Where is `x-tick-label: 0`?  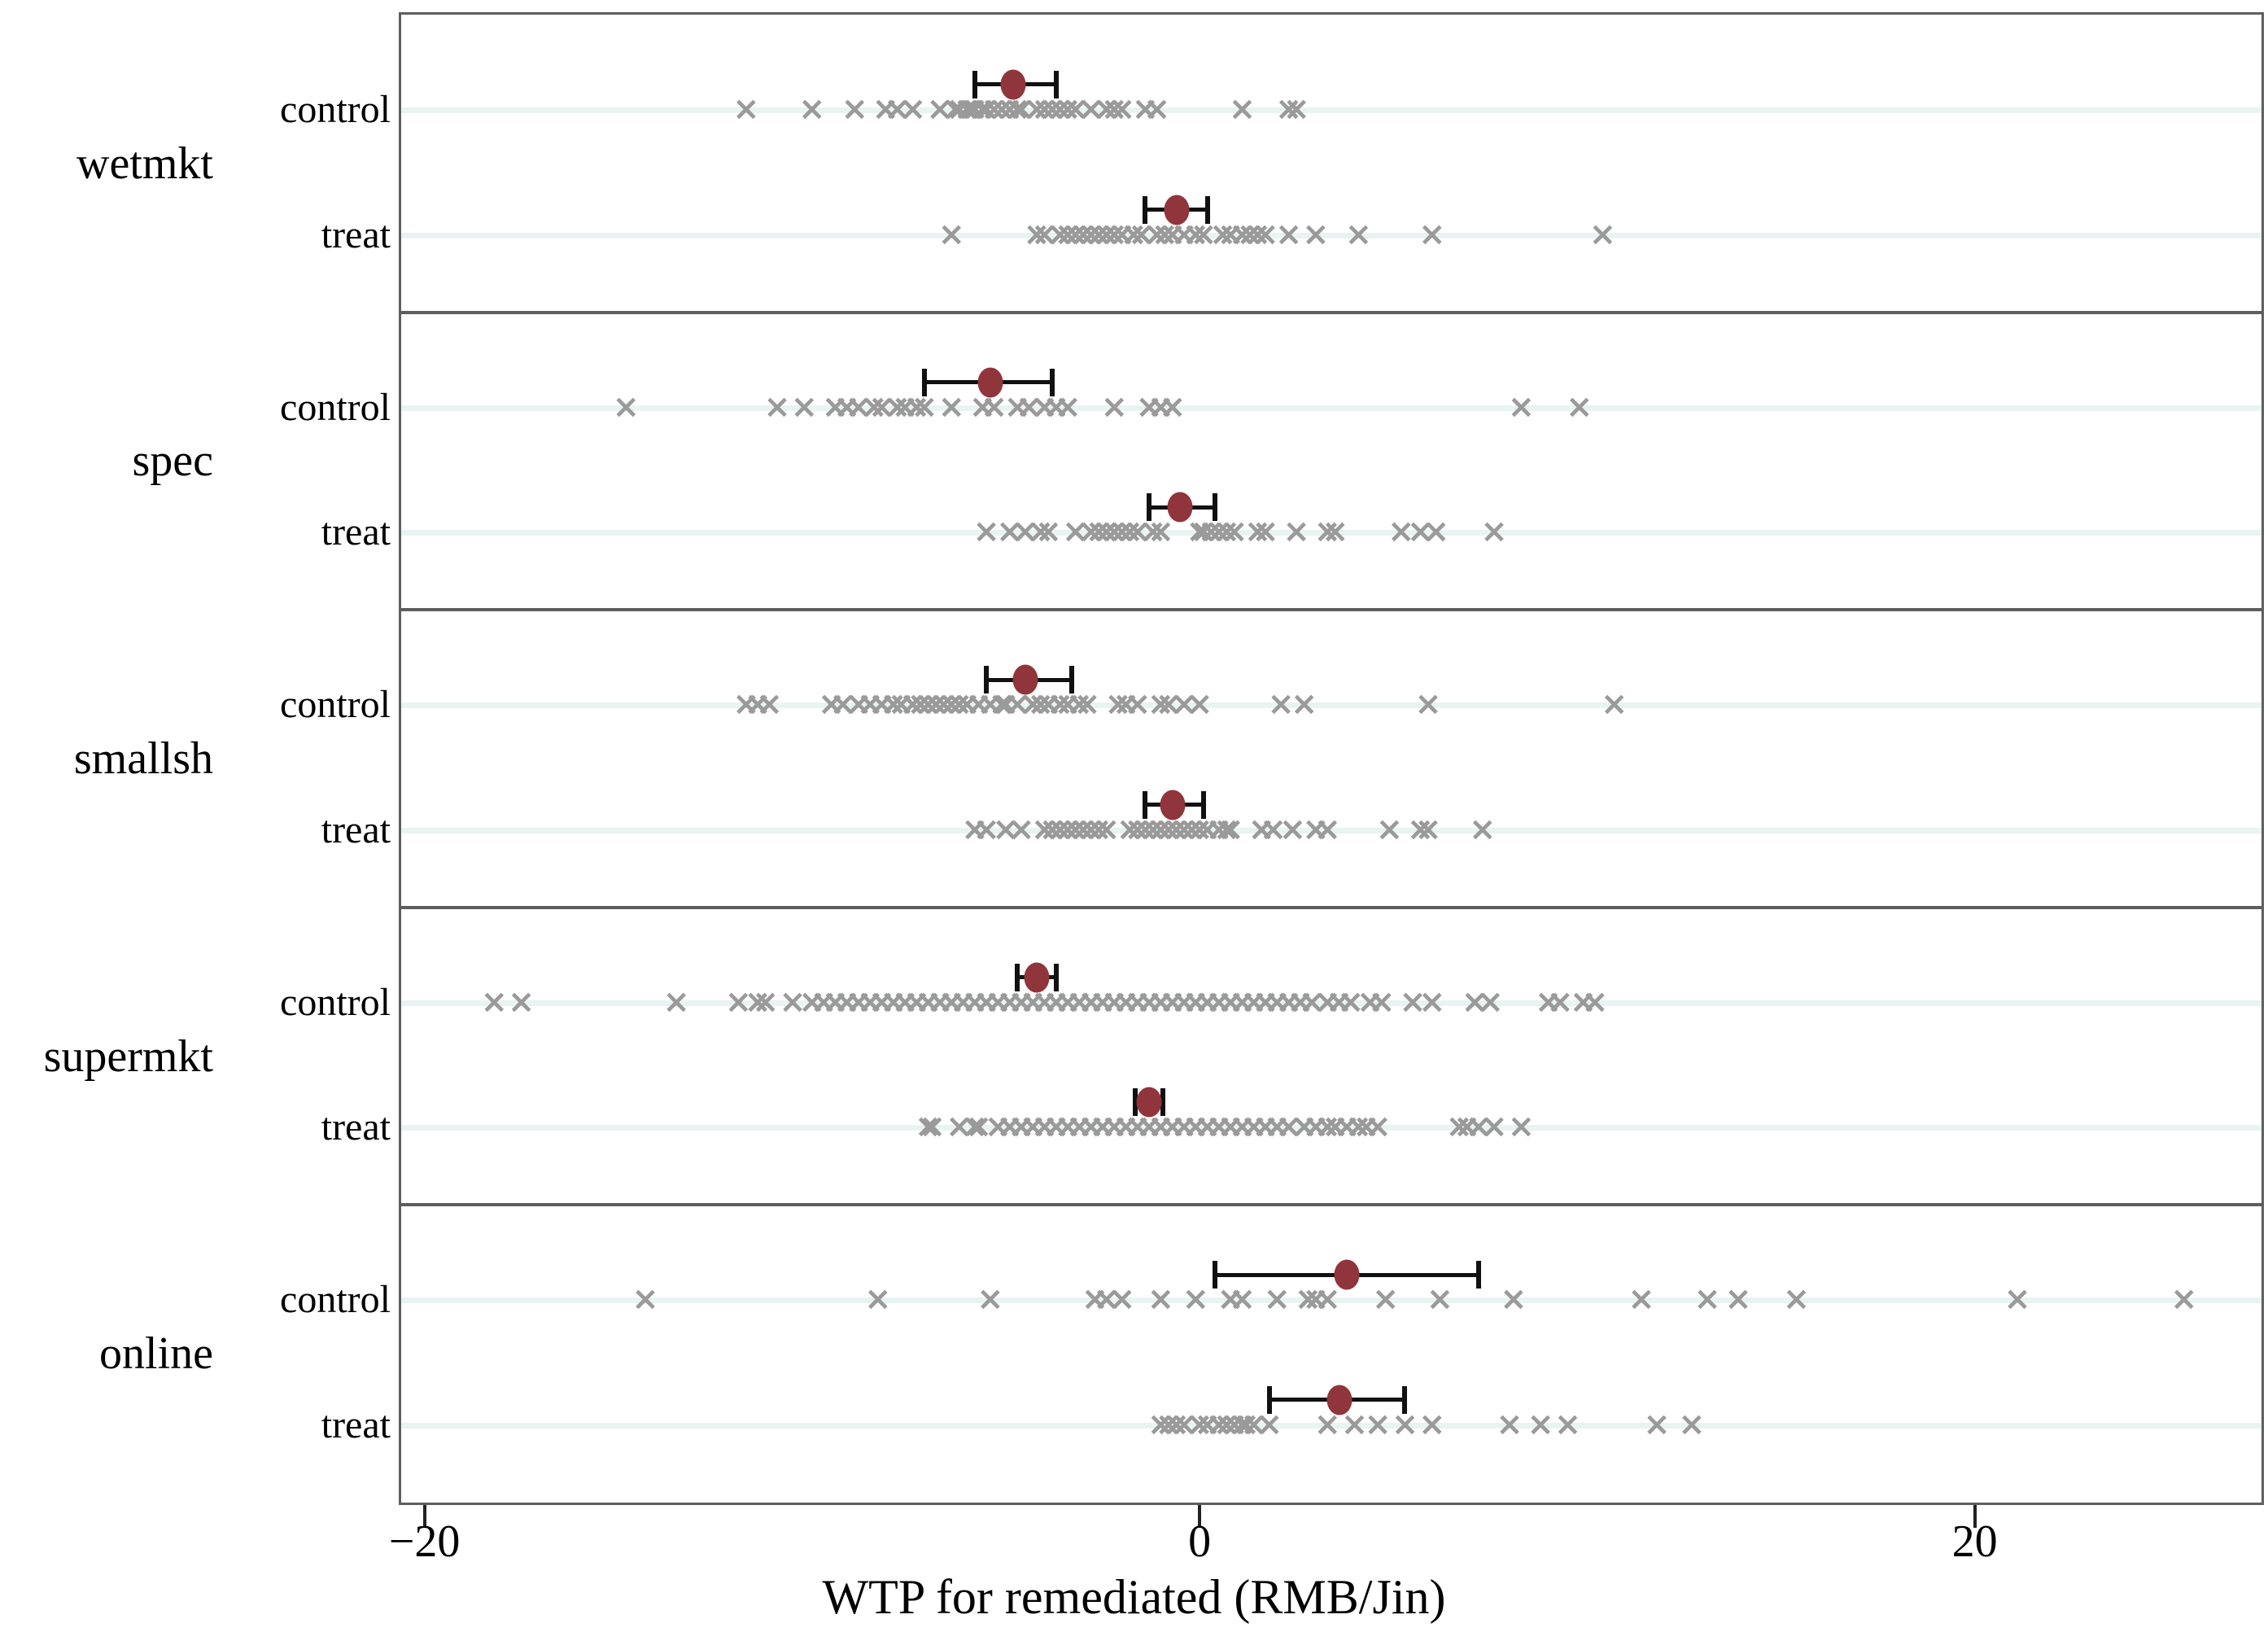
x-tick-label: 0 is located at coordinates (1200, 1541).